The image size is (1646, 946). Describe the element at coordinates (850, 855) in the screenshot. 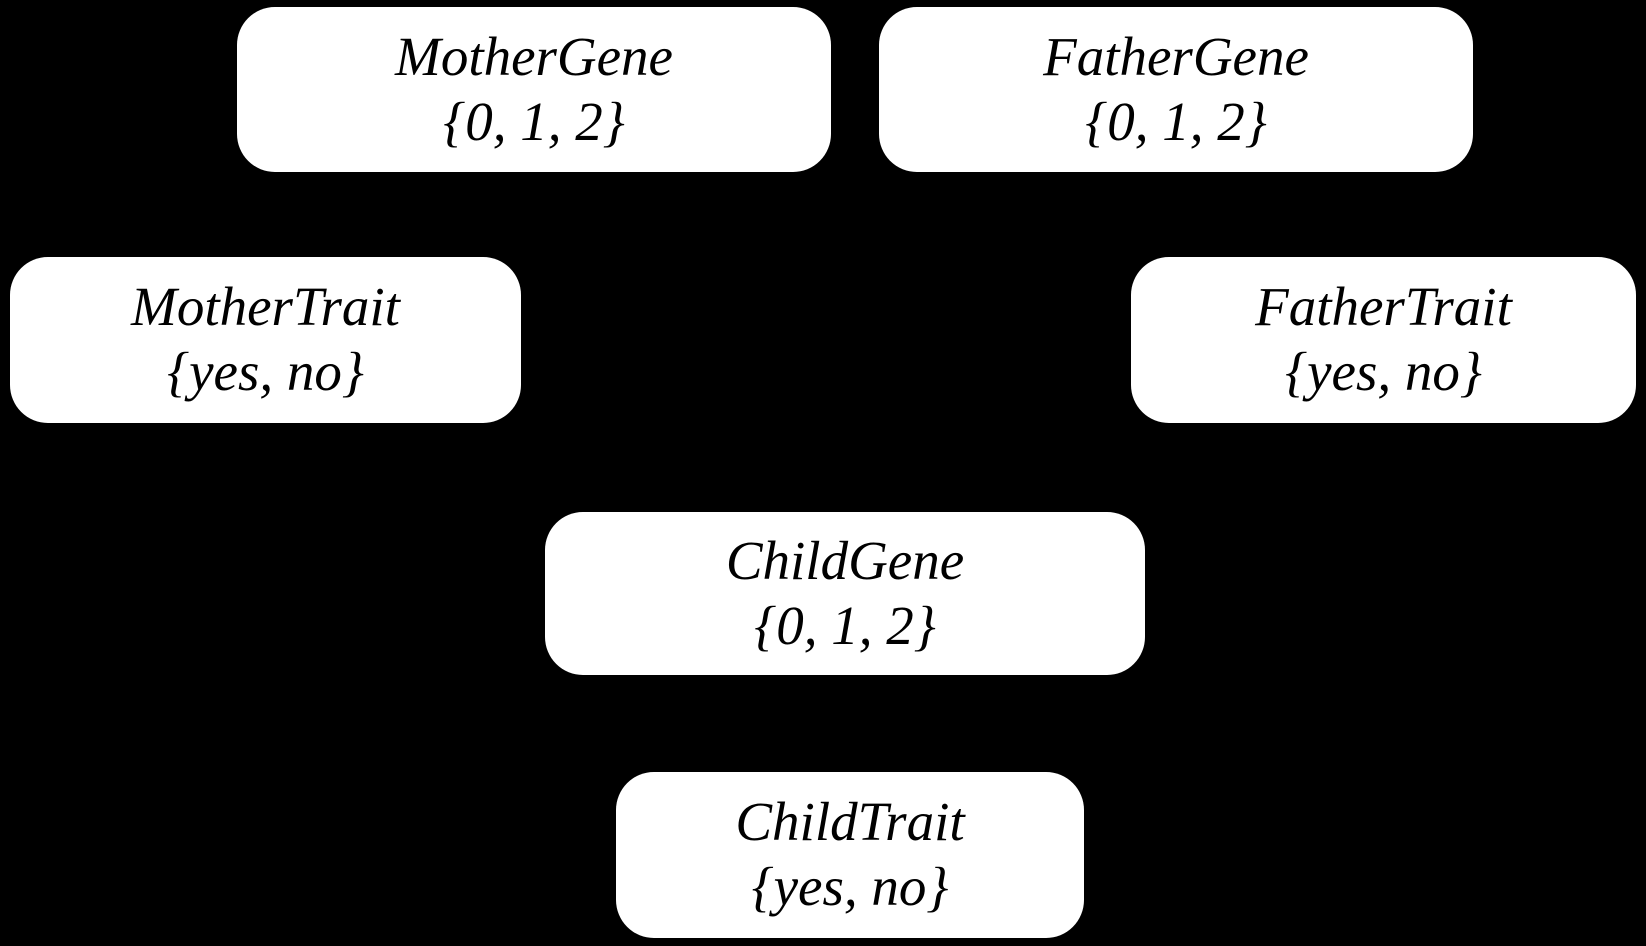

I see `node-child-trait: ChildTrait {yes, no}` at that location.